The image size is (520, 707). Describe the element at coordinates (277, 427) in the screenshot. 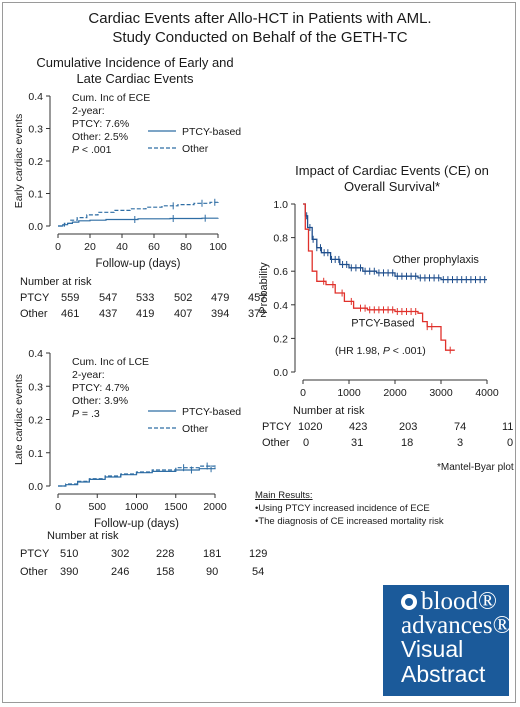

I see `survival-risk-row-label: PTCY` at that location.